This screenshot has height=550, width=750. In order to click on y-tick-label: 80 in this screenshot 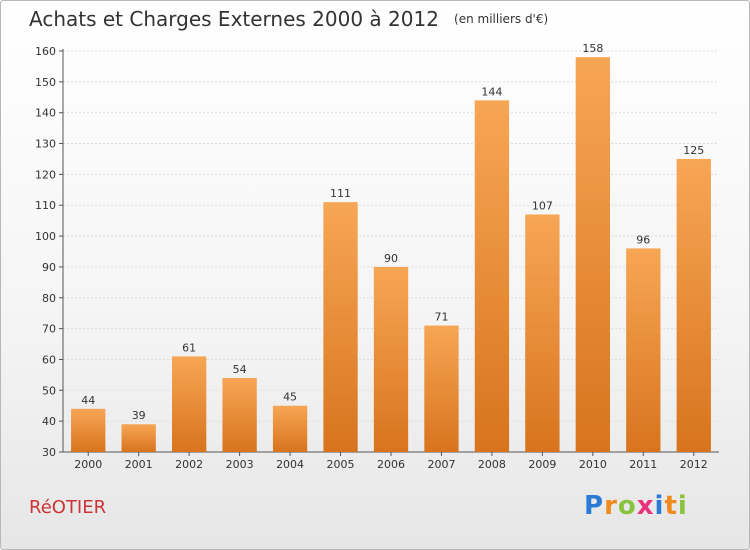, I will do `click(49, 298)`.